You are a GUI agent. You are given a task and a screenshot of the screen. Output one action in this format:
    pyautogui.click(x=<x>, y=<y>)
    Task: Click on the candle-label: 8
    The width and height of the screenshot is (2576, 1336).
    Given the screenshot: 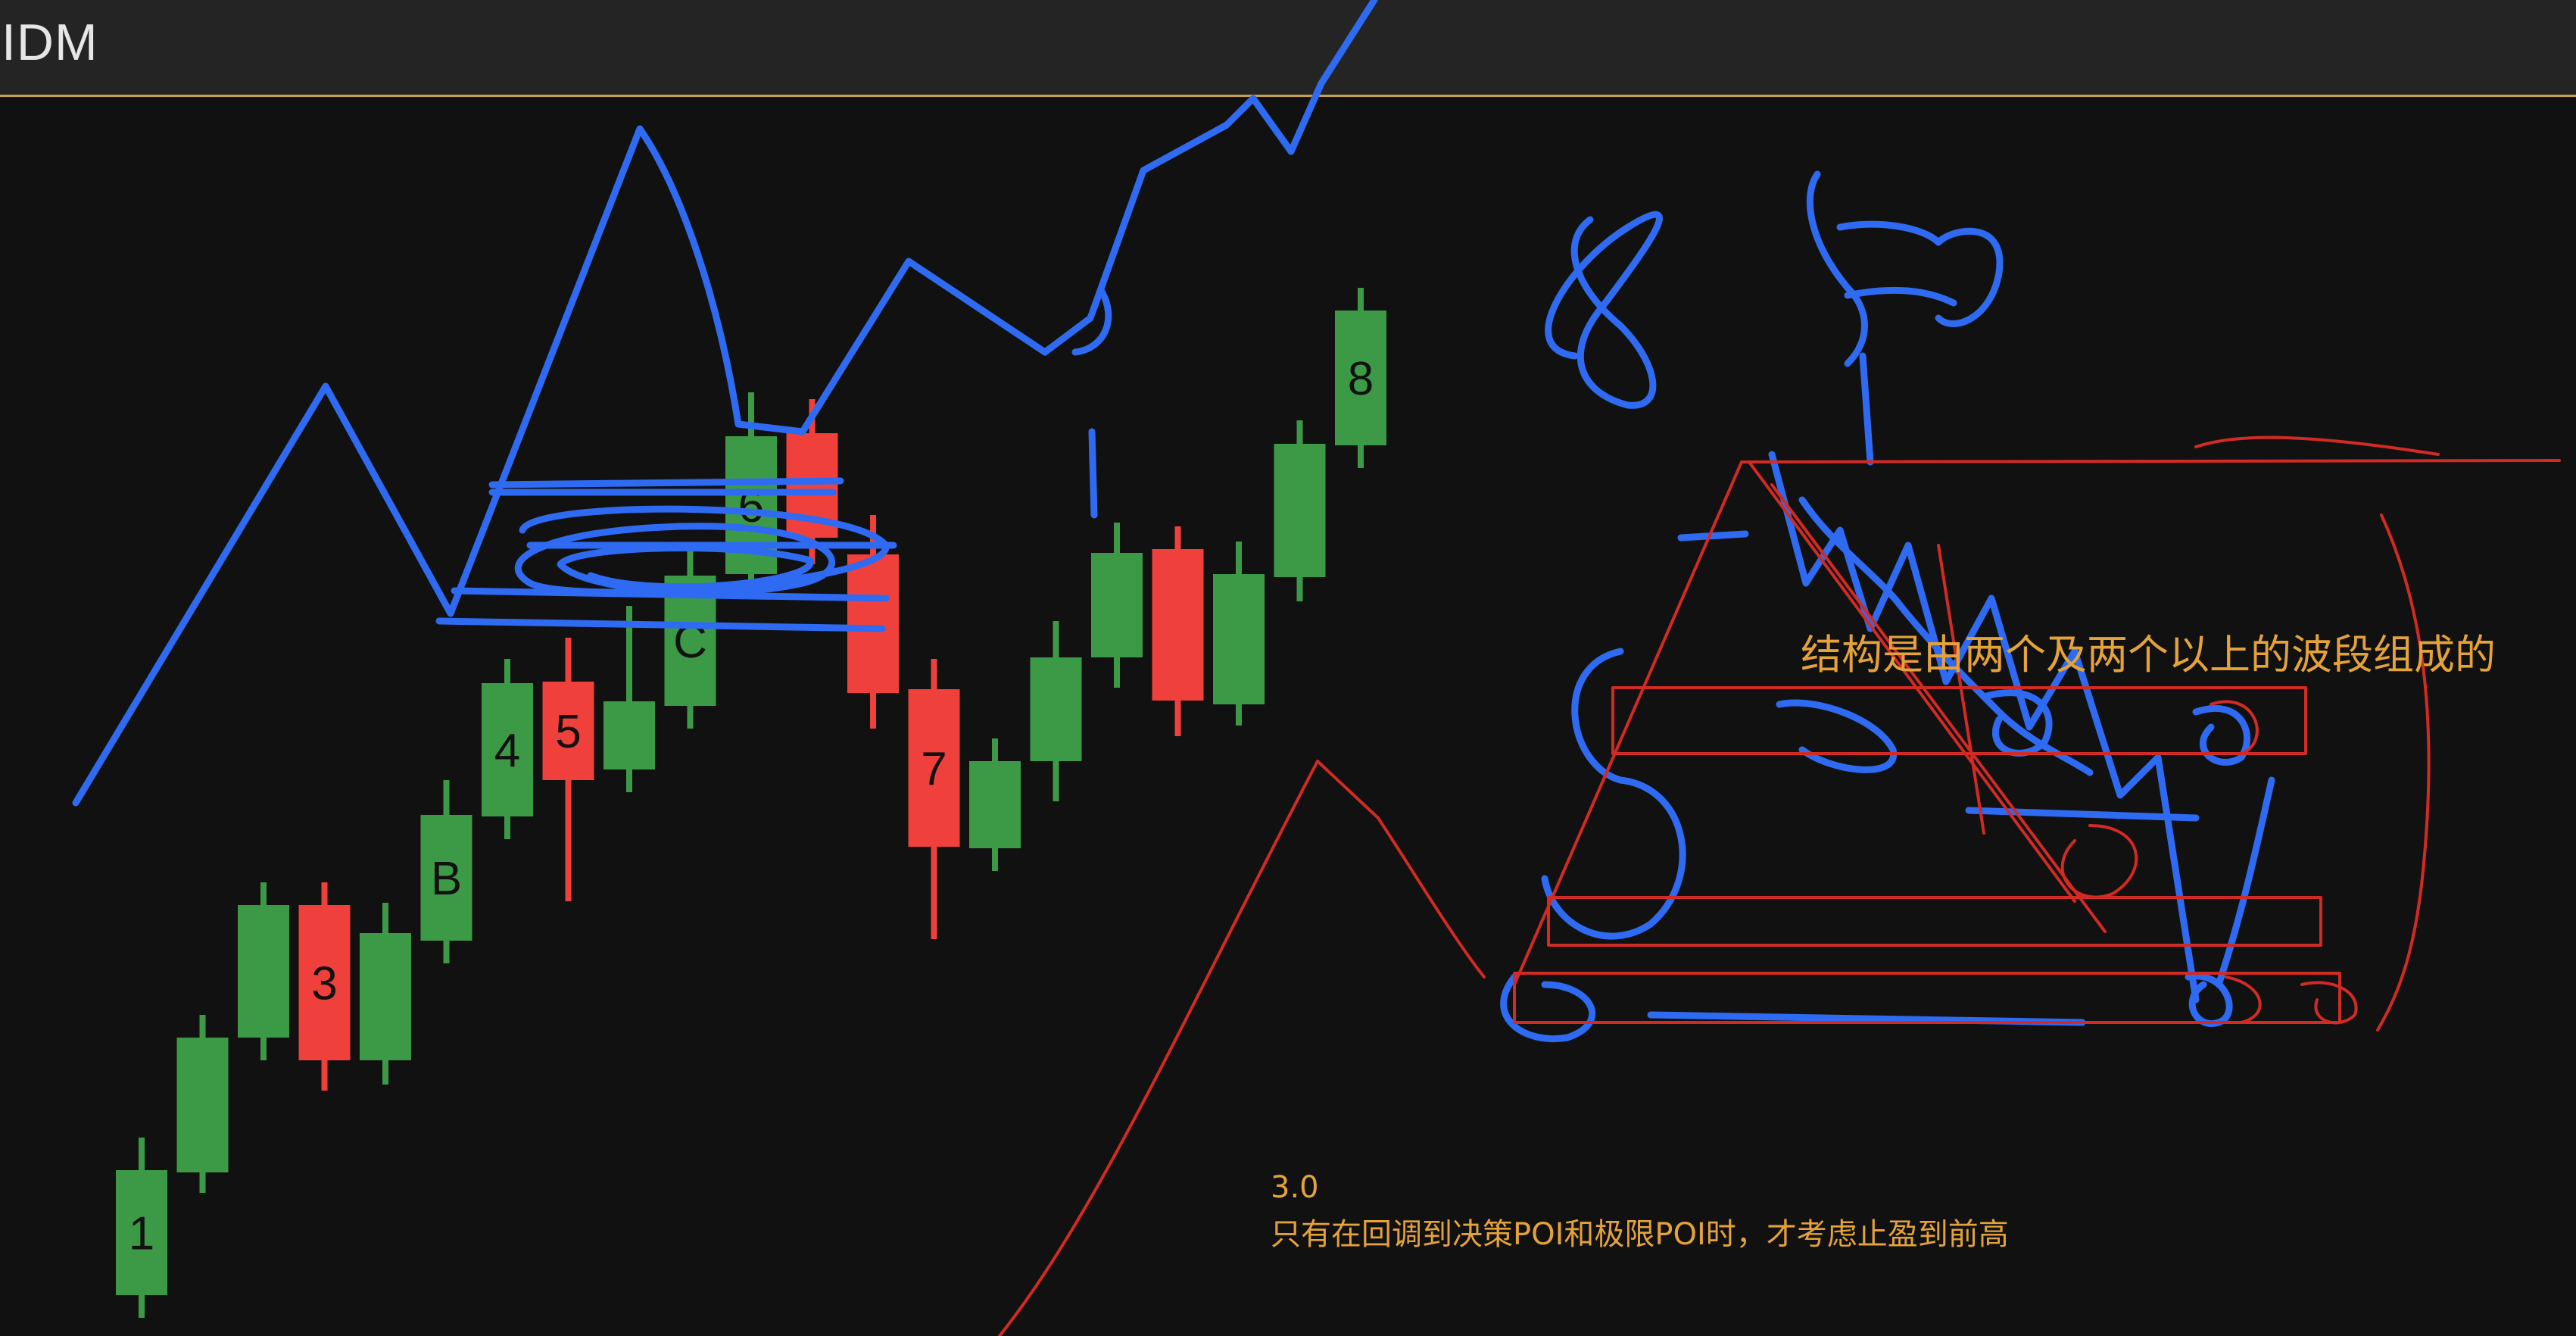 What is the action you would take?
    pyautogui.click(x=1361, y=379)
    